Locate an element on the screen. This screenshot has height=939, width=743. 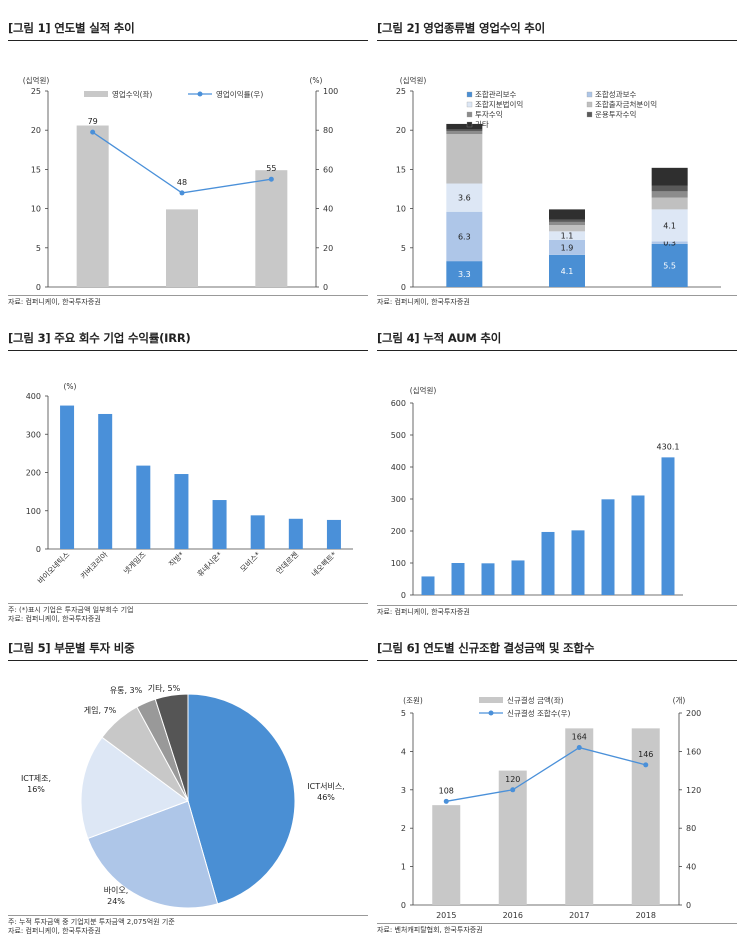
chart6-point-label: 120 is located at coordinates (512, 779).